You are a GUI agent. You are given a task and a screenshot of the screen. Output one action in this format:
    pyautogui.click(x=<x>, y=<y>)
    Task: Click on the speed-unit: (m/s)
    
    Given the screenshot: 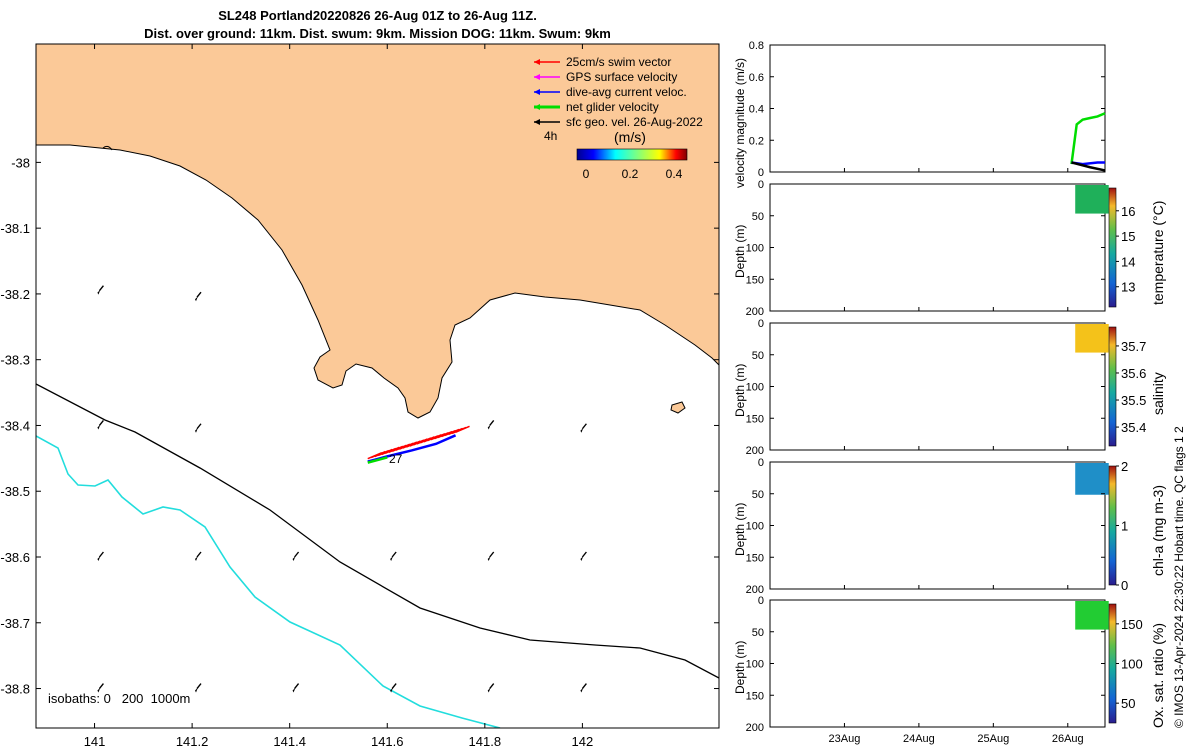 What is the action you would take?
    pyautogui.click(x=630, y=137)
    